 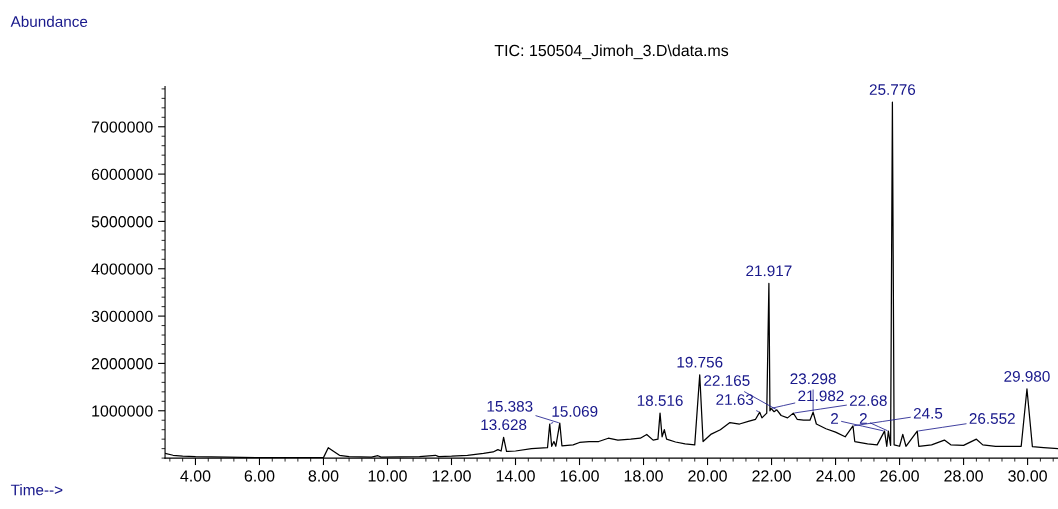 What do you see at coordinates (735, 399) in the screenshot?
I see `annotation: 21.63` at bounding box center [735, 399].